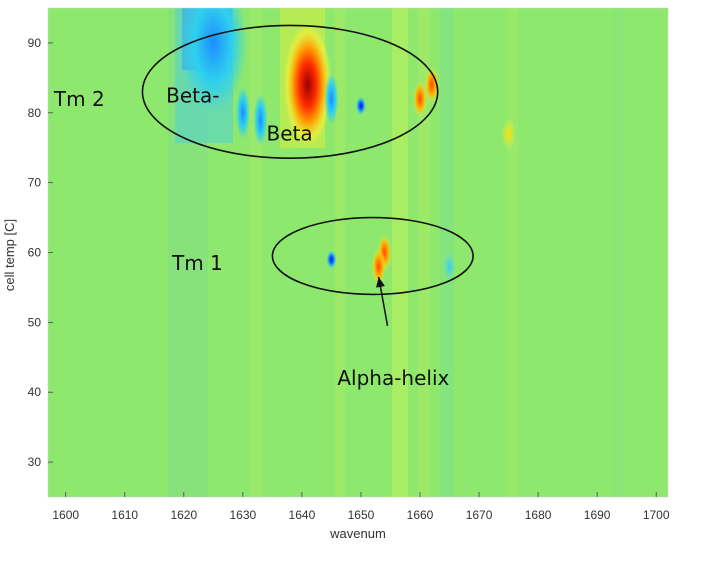  Describe the element at coordinates (538, 515) in the screenshot. I see `x-tick-label: 1680` at that location.